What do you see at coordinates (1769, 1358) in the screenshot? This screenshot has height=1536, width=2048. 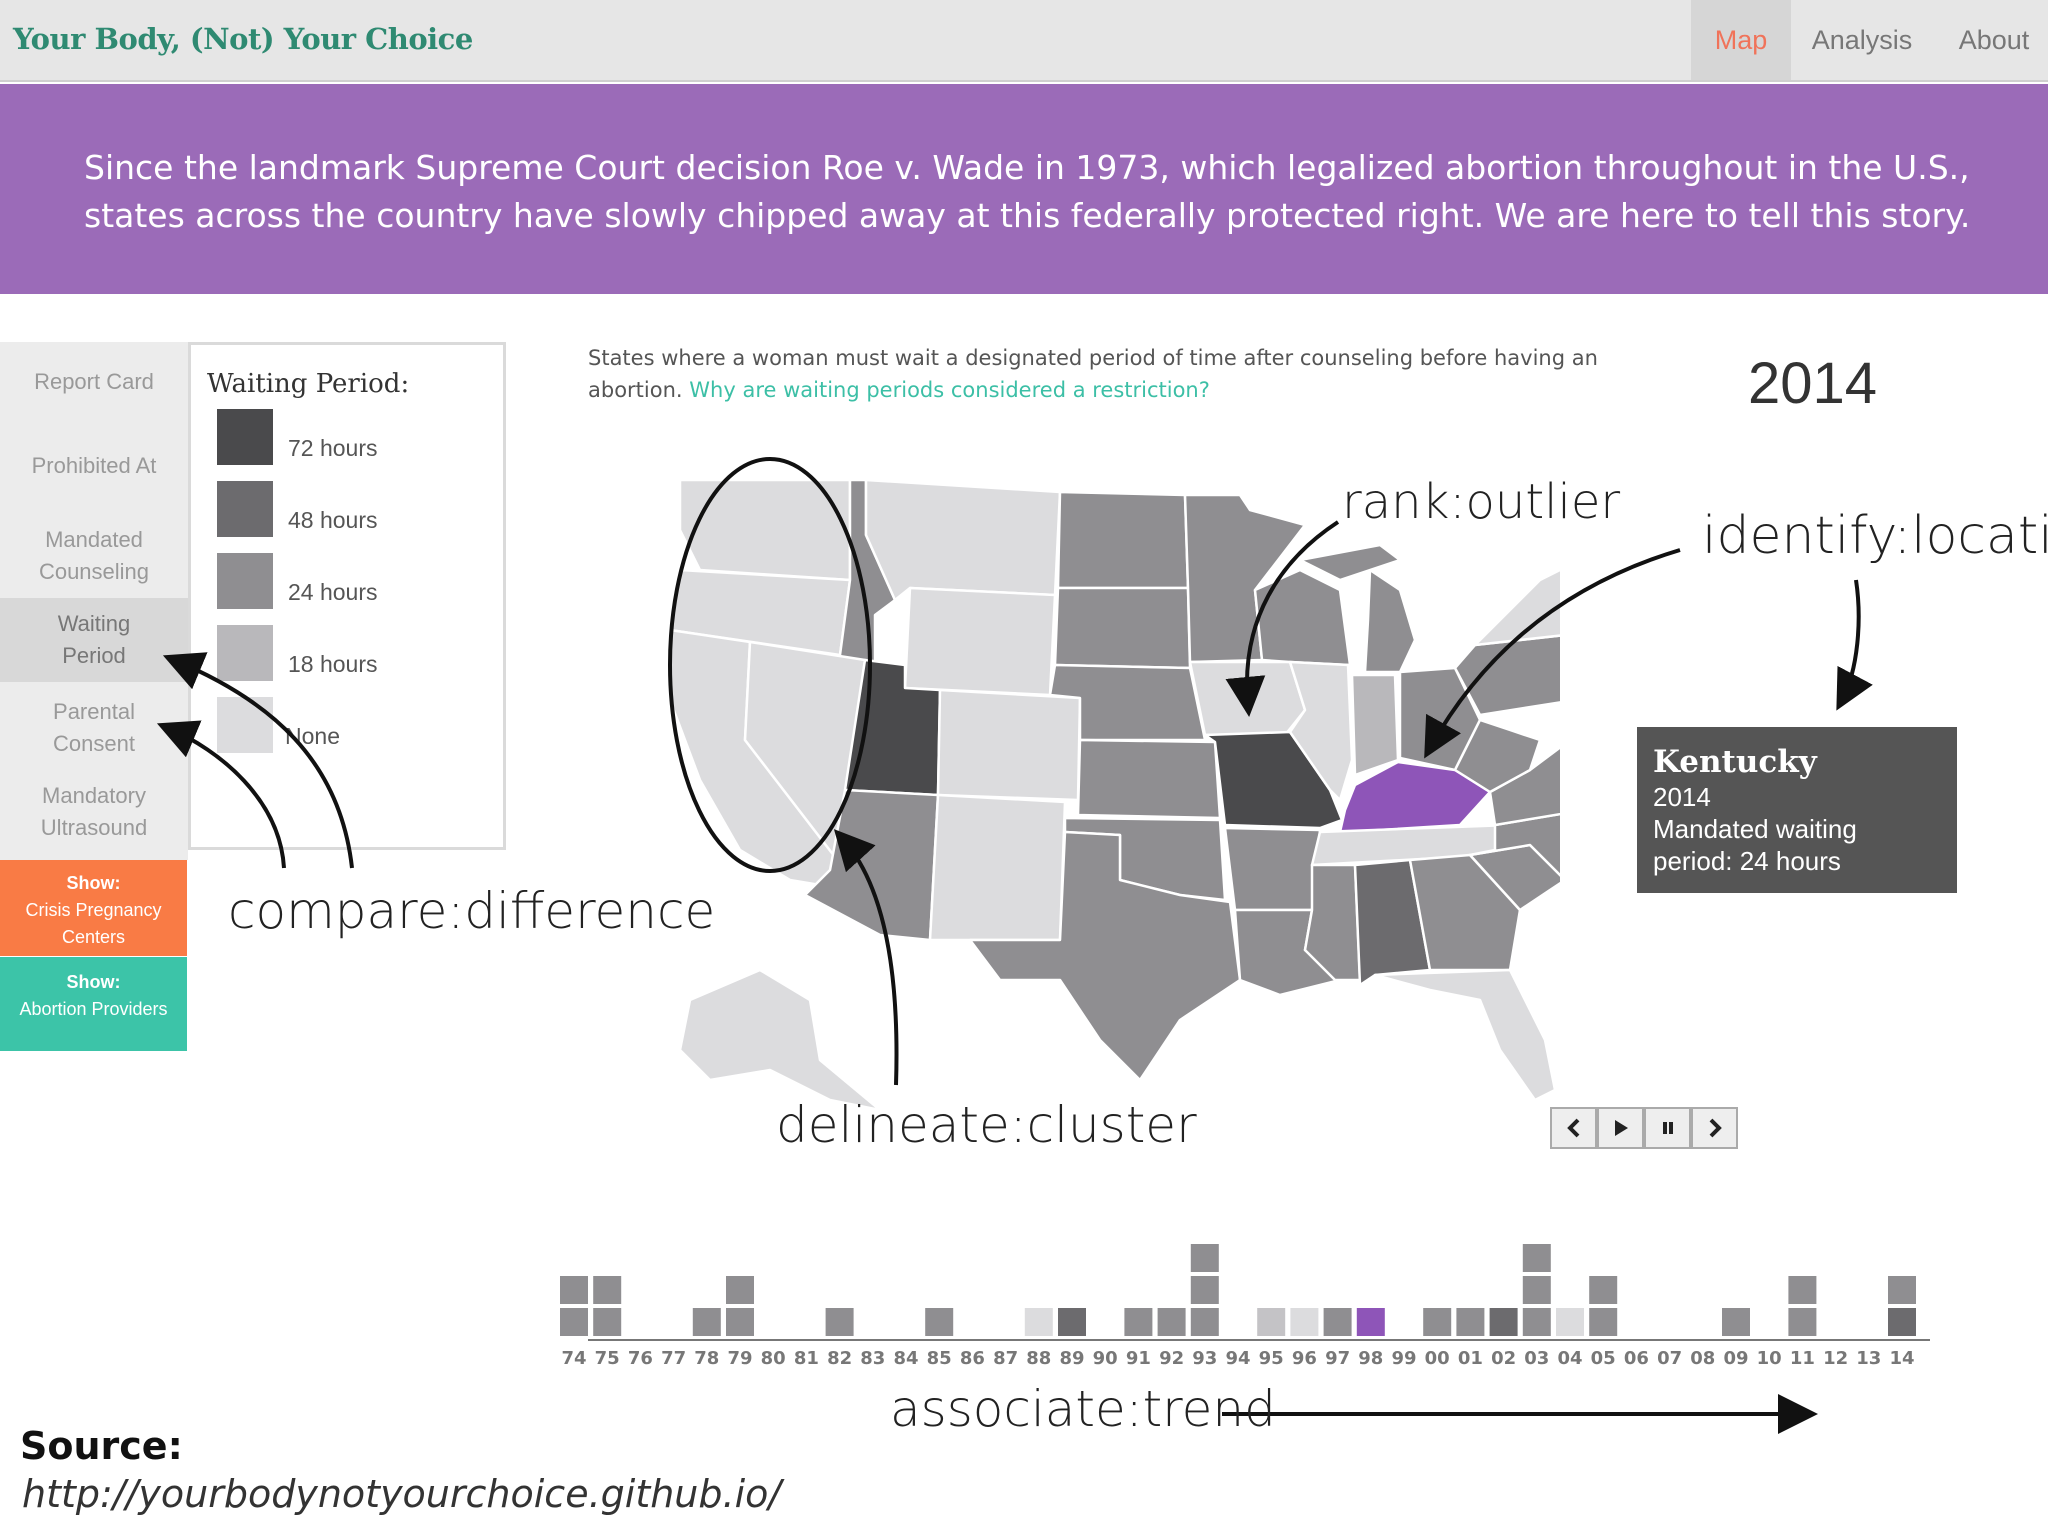 I see `timeline-year-label: 10` at bounding box center [1769, 1358].